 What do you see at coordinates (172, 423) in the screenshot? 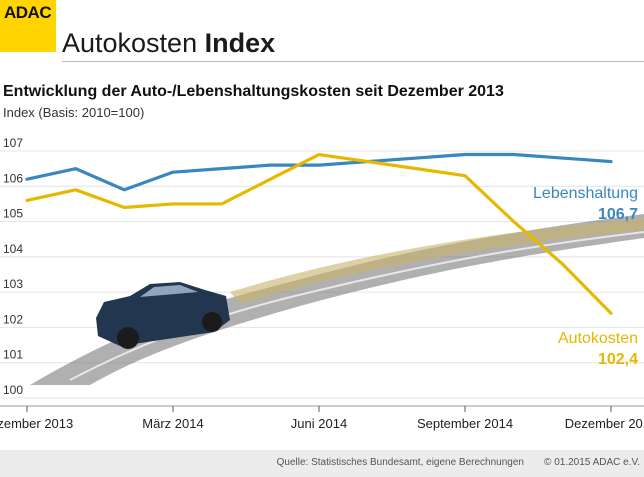
I see `x-tick-label: März 2014` at bounding box center [172, 423].